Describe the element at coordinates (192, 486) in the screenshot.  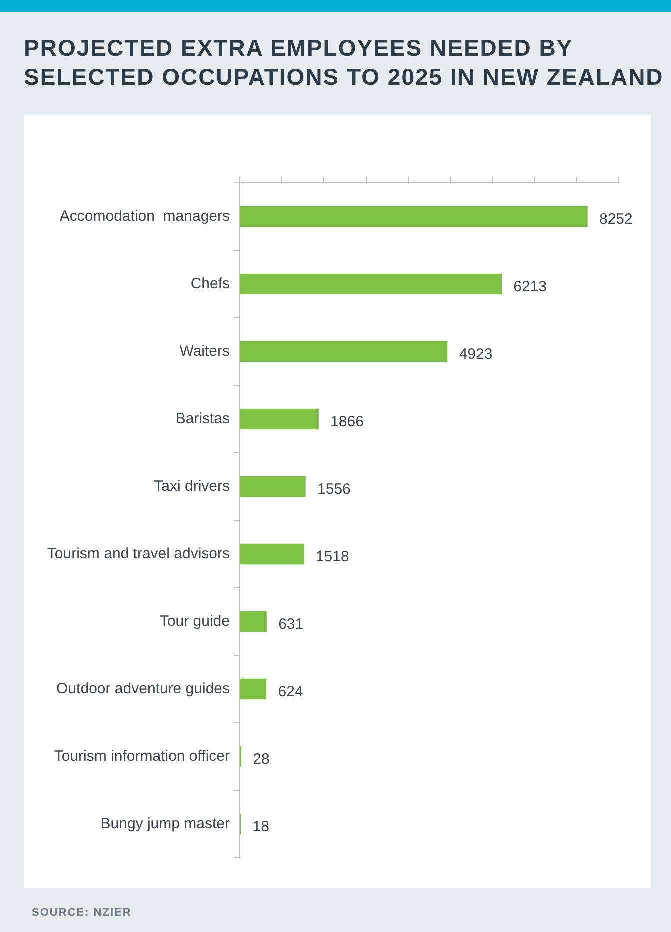
I see `y-tick-label: Taxi drivers` at that location.